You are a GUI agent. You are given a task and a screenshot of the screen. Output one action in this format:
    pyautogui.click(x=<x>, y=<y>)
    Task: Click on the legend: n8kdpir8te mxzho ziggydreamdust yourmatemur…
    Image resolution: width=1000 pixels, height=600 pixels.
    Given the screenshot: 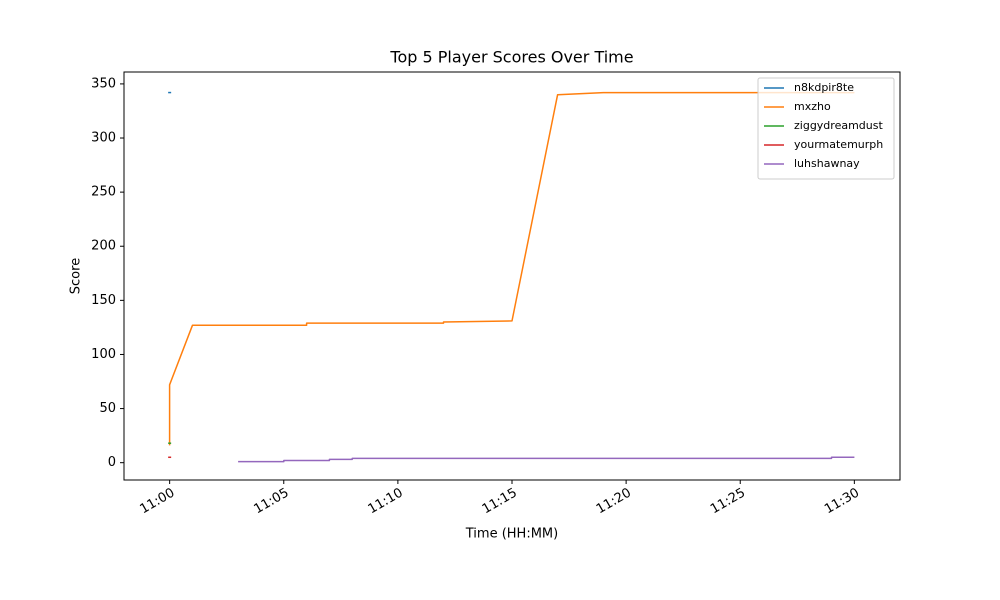 What is the action you would take?
    pyautogui.click(x=826, y=128)
    